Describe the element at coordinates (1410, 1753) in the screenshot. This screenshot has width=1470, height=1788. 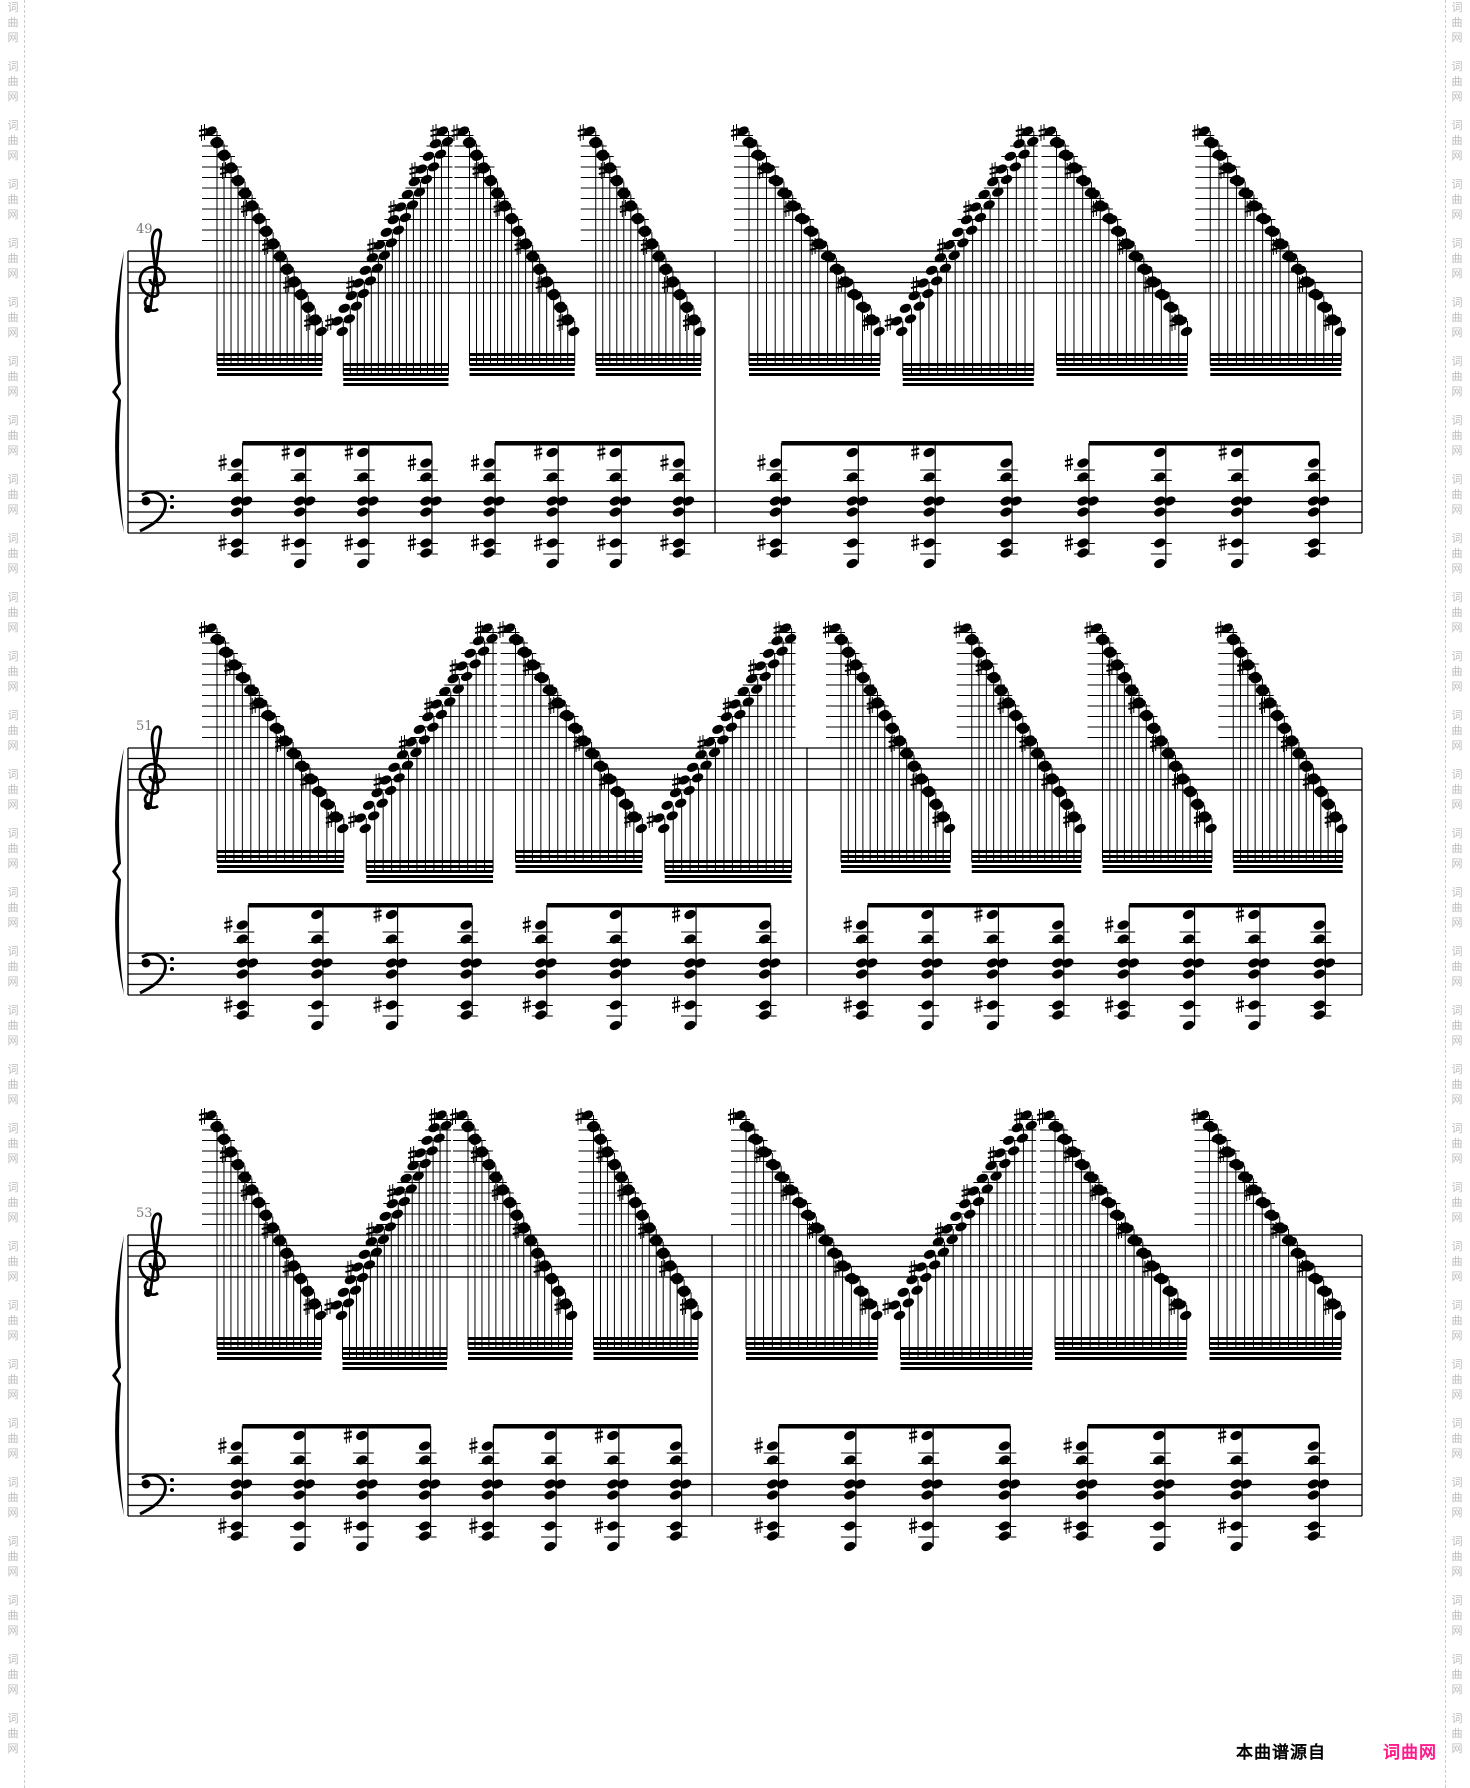
I see `footer-site-name: 词曲网` at that location.